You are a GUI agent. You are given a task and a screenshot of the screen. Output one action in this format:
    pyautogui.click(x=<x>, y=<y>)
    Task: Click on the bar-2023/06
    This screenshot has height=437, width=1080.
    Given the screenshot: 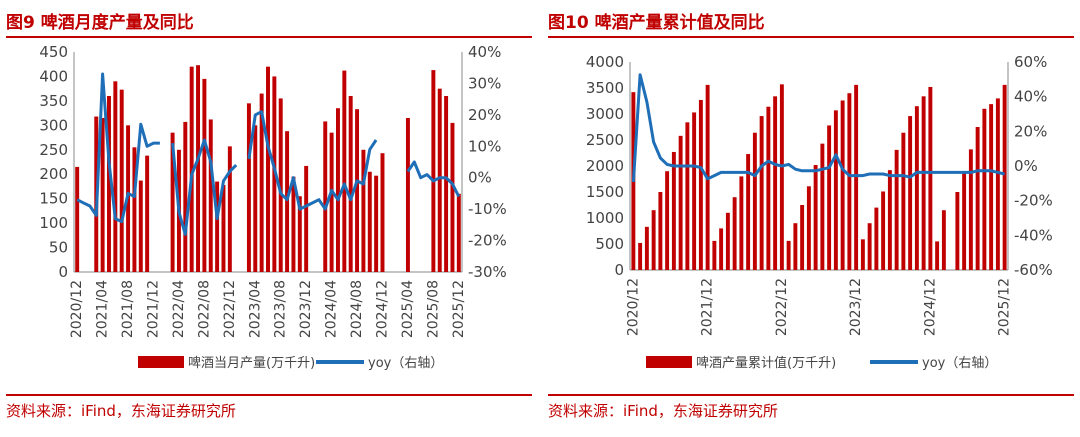 What is the action you would take?
    pyautogui.click(x=815, y=217)
    